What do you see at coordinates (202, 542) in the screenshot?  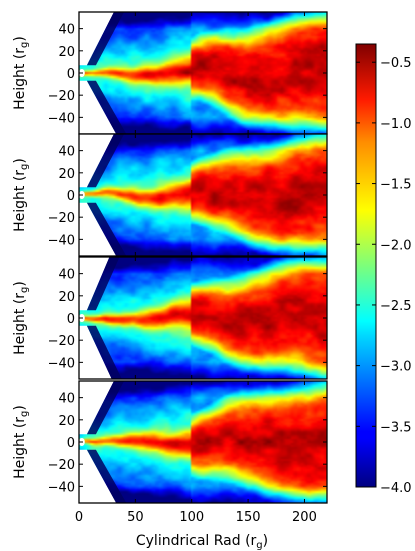 I see `x-axis-label: Cylindrical Rad (rg)` at bounding box center [202, 542].